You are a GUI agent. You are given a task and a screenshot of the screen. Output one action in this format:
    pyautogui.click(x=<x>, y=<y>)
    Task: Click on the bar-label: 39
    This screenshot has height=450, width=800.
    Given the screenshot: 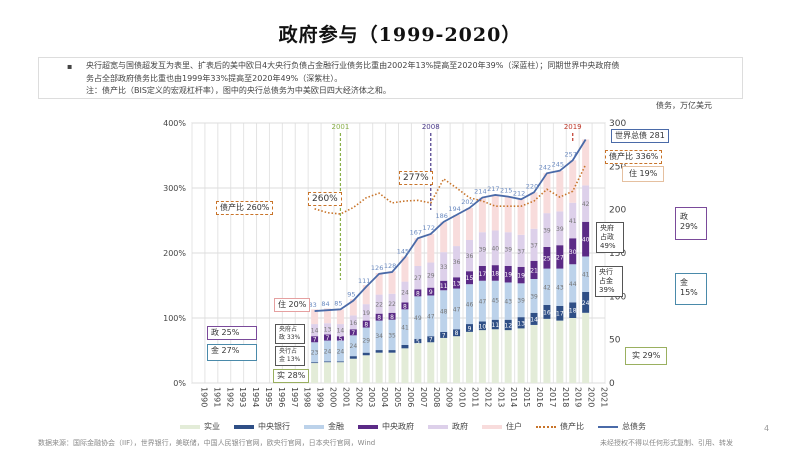 What is the action you would take?
    pyautogui.click(x=521, y=301)
    